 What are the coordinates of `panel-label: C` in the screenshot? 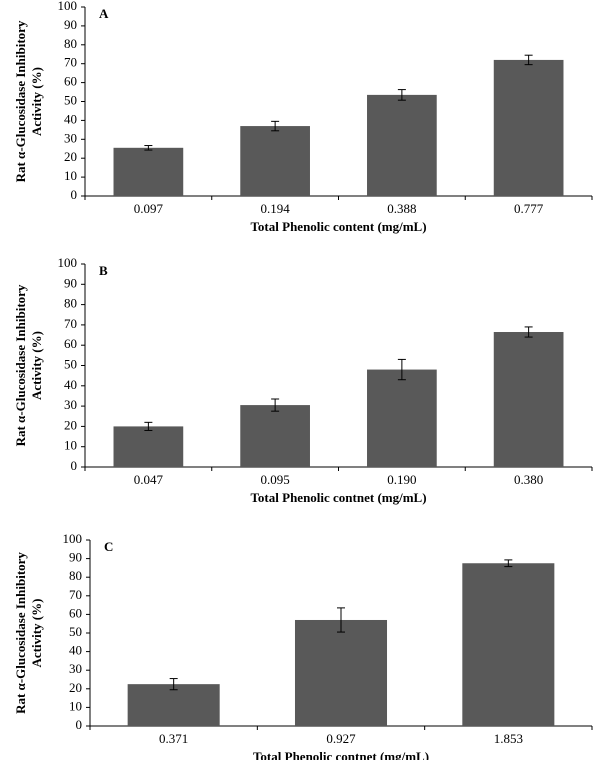 It's located at (108, 546).